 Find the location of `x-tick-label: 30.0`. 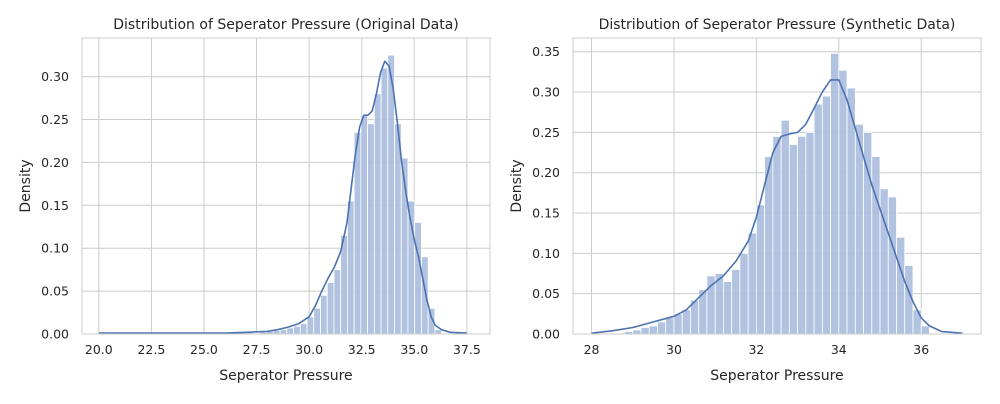

x-tick-label: 30.0 is located at coordinates (309, 349).